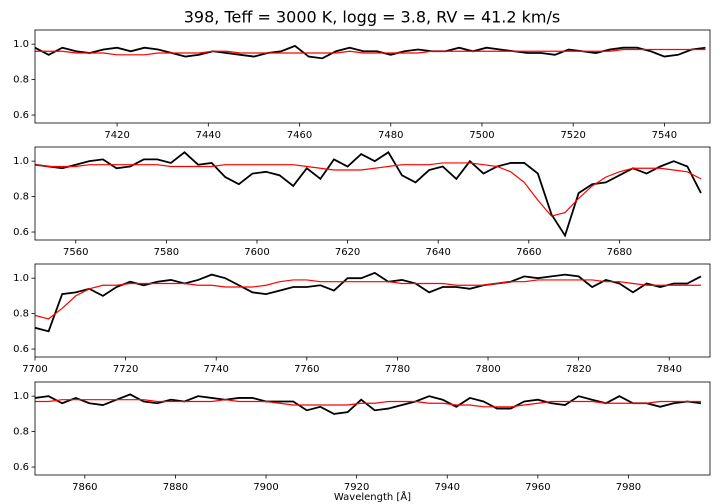  Describe the element at coordinates (175, 487) in the screenshot. I see `x-tick-label: 7880` at that location.